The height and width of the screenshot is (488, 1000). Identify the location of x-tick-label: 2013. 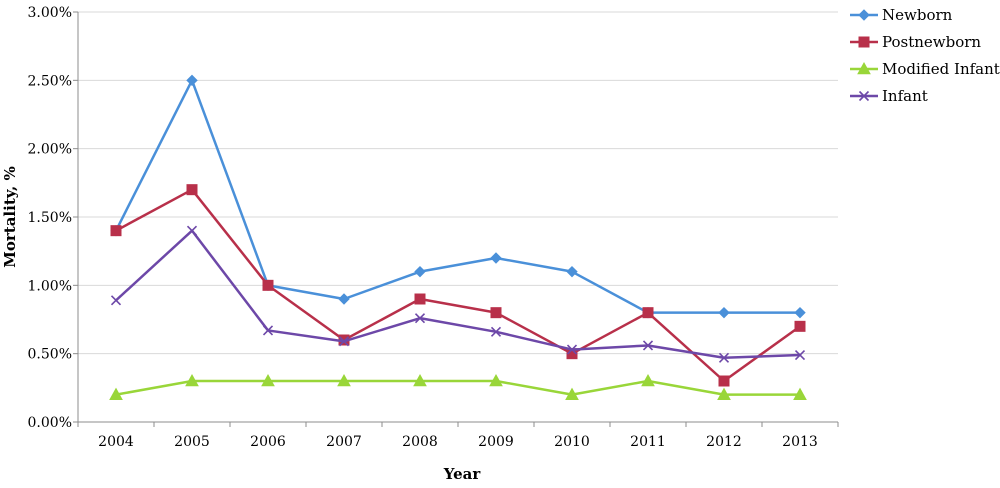
(800, 442).